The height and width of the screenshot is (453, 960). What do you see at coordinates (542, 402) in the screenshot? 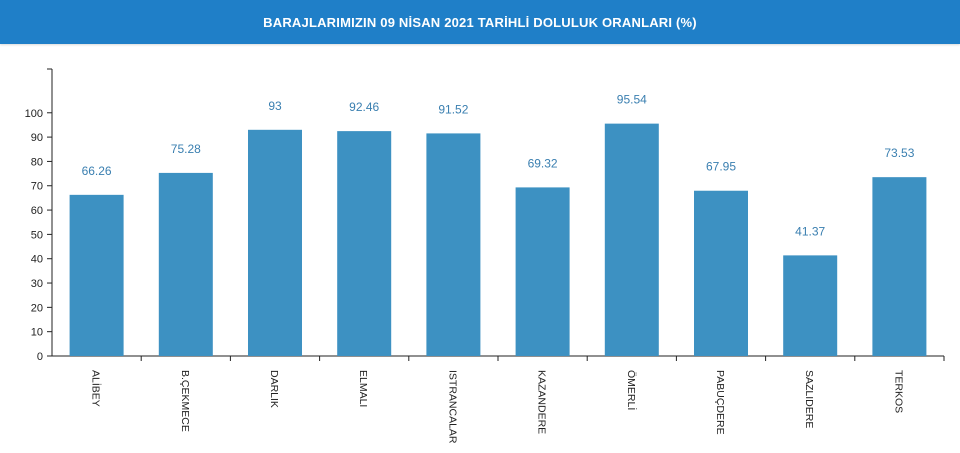
I see `category-label: KAZANDERE` at bounding box center [542, 402].